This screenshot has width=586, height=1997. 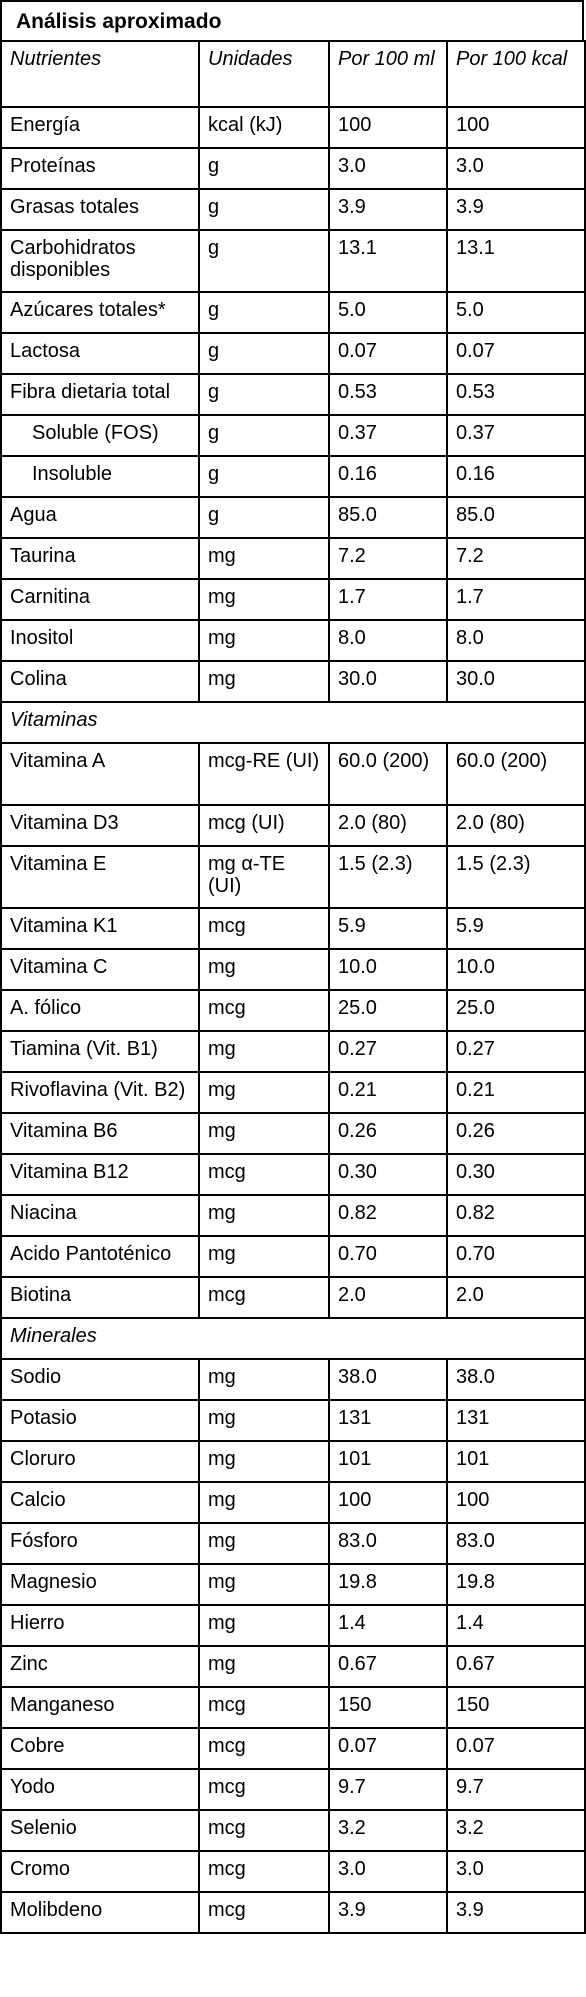 What do you see at coordinates (388, 774) in the screenshot?
I see `value-per-100ml: 60.0 (200)` at bounding box center [388, 774].